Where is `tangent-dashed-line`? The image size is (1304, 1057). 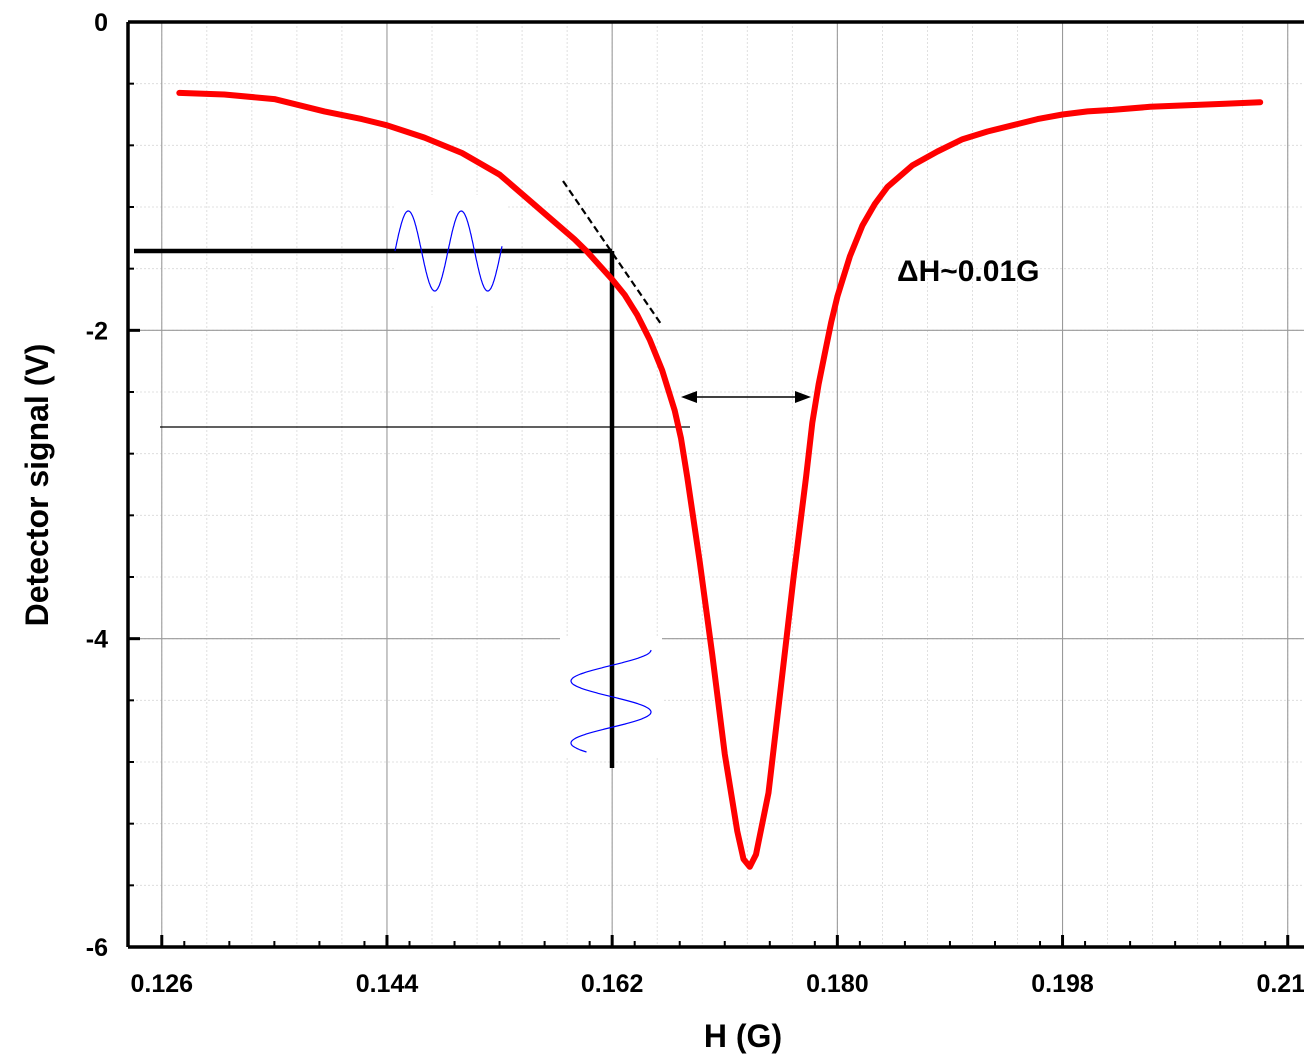 tangent-dashed-line is located at coordinates (612, 252).